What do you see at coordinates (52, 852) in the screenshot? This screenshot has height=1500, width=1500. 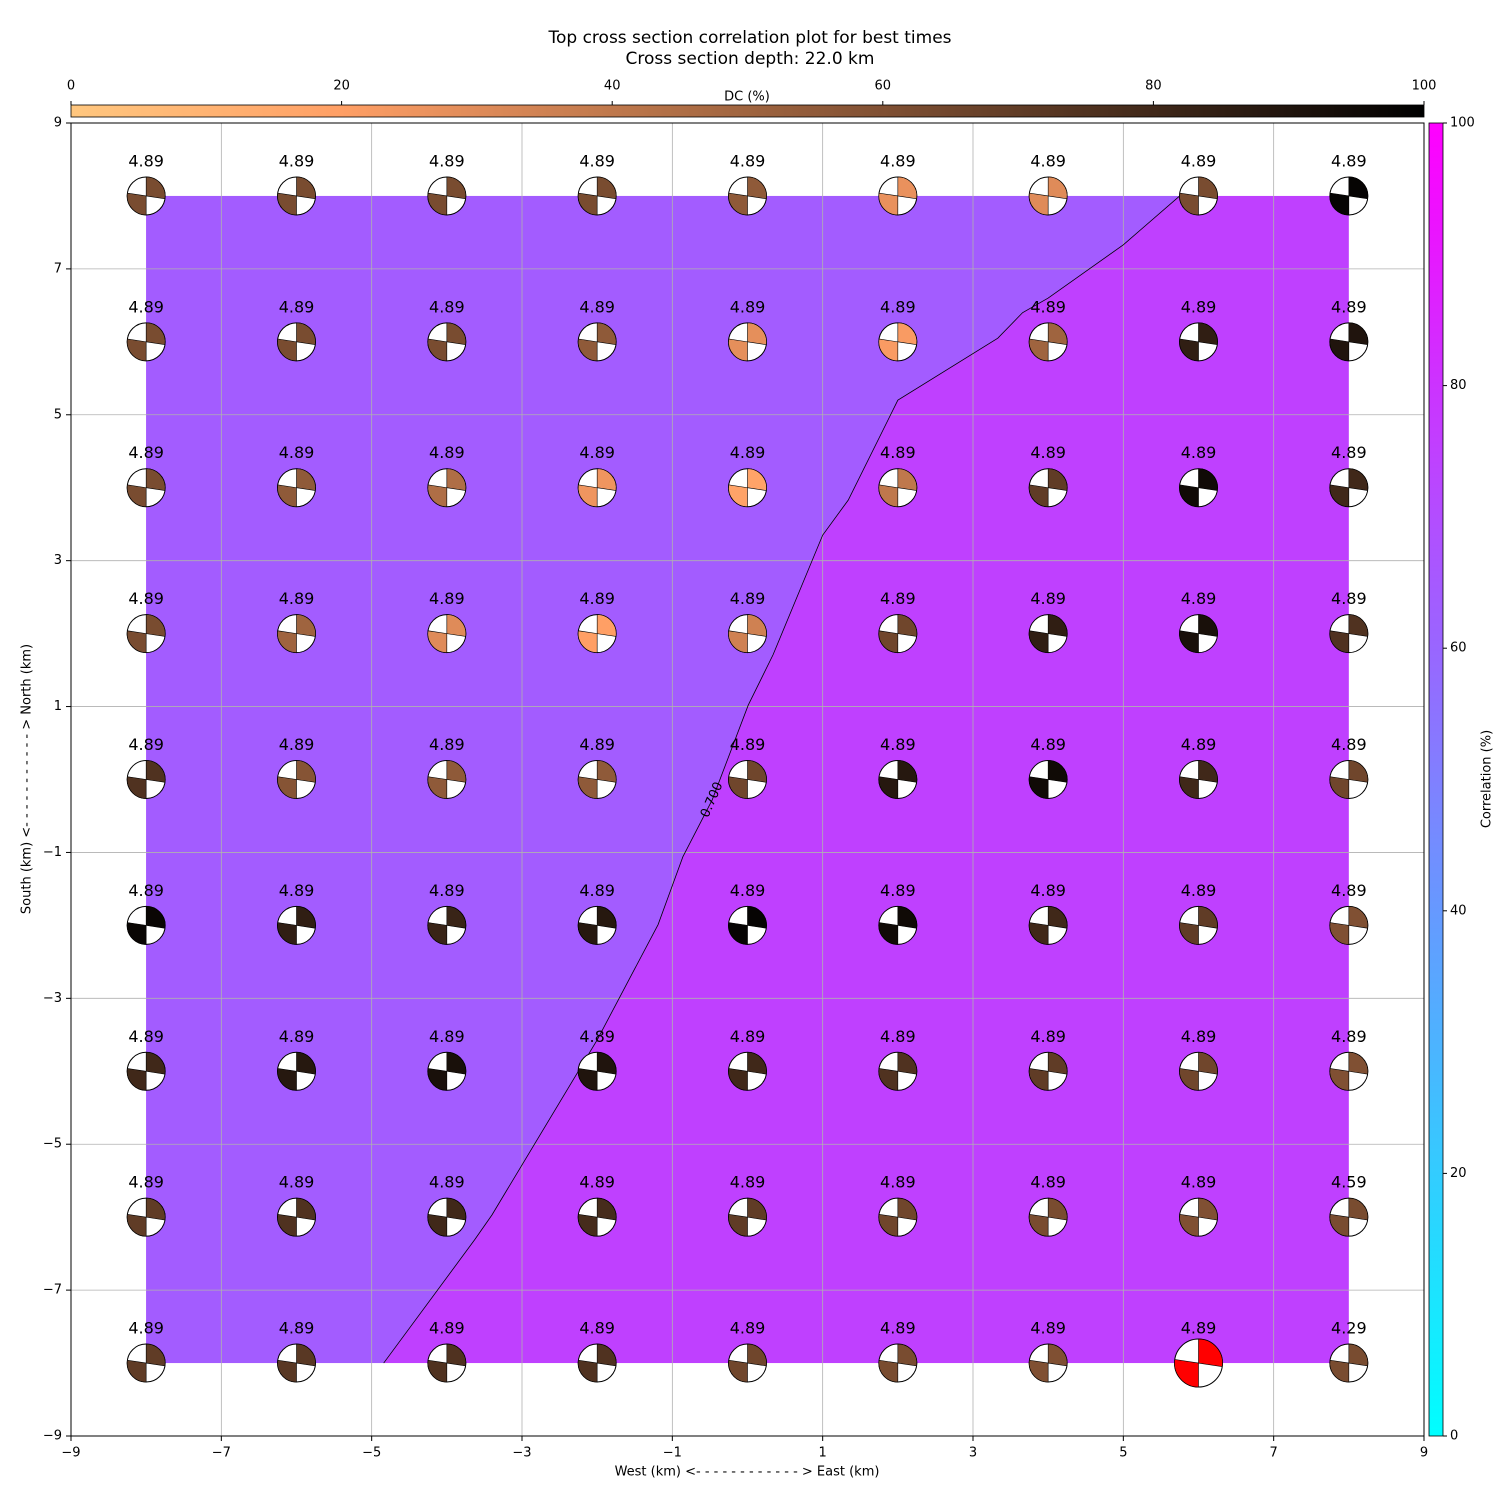 I see `y-tick-label: −1` at bounding box center [52, 852].